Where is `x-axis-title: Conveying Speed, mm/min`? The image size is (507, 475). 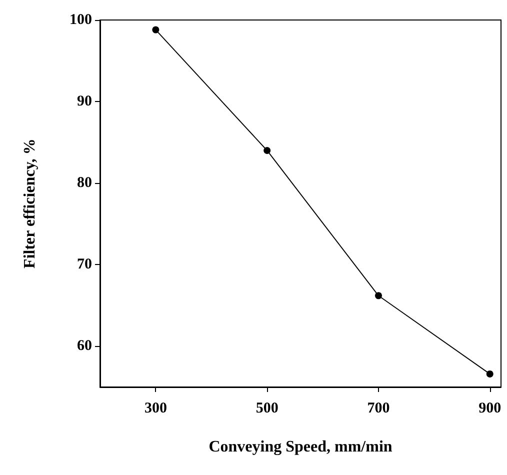 x-axis-title: Conveying Speed, mm/min is located at coordinates (300, 447).